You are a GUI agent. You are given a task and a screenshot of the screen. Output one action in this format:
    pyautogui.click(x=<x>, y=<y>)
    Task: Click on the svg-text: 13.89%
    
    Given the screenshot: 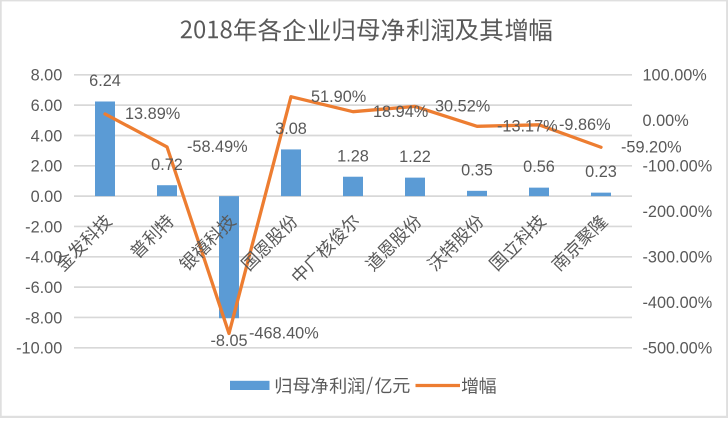 What is the action you would take?
    pyautogui.click(x=152, y=114)
    